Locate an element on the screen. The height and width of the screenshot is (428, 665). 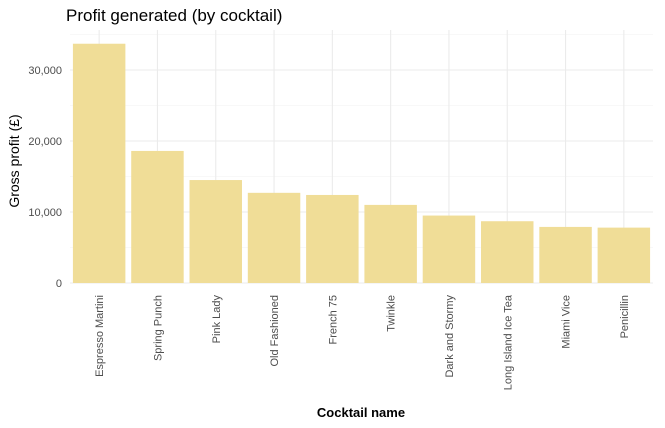
x-tick-label: Long Island Ice Tea is located at coordinates (508, 342).